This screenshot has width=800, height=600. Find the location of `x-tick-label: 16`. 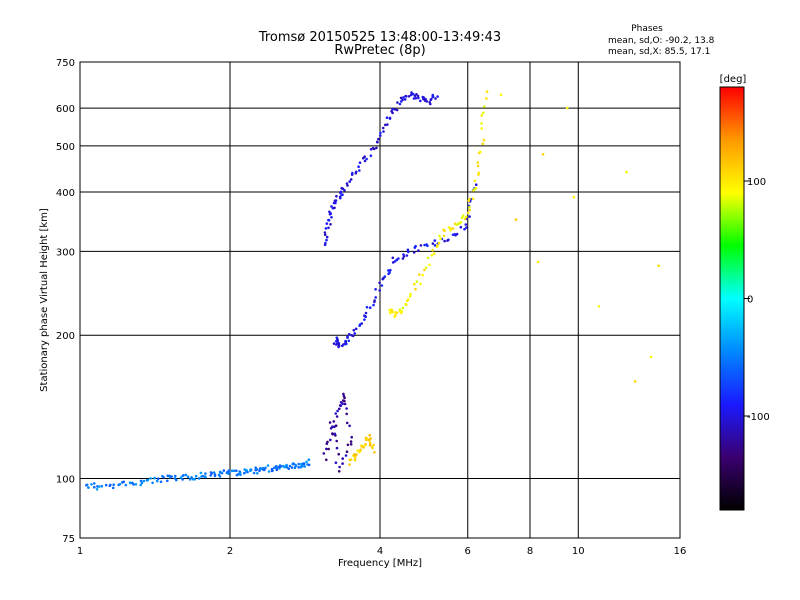

x-tick-label: 16 is located at coordinates (680, 551).